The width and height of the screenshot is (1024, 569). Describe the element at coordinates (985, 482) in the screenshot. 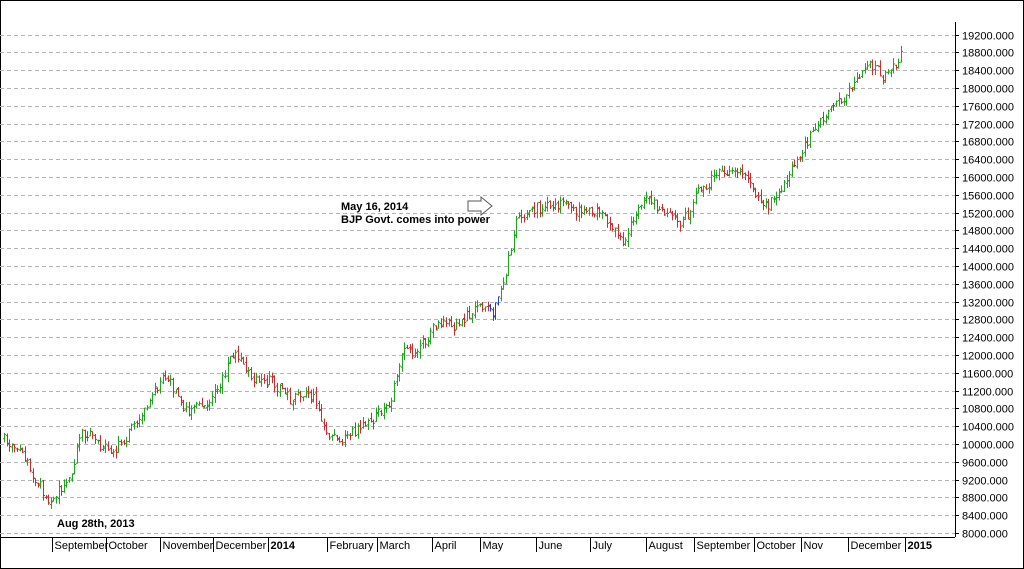

I see `y-tick-label: 9200.000` at that location.